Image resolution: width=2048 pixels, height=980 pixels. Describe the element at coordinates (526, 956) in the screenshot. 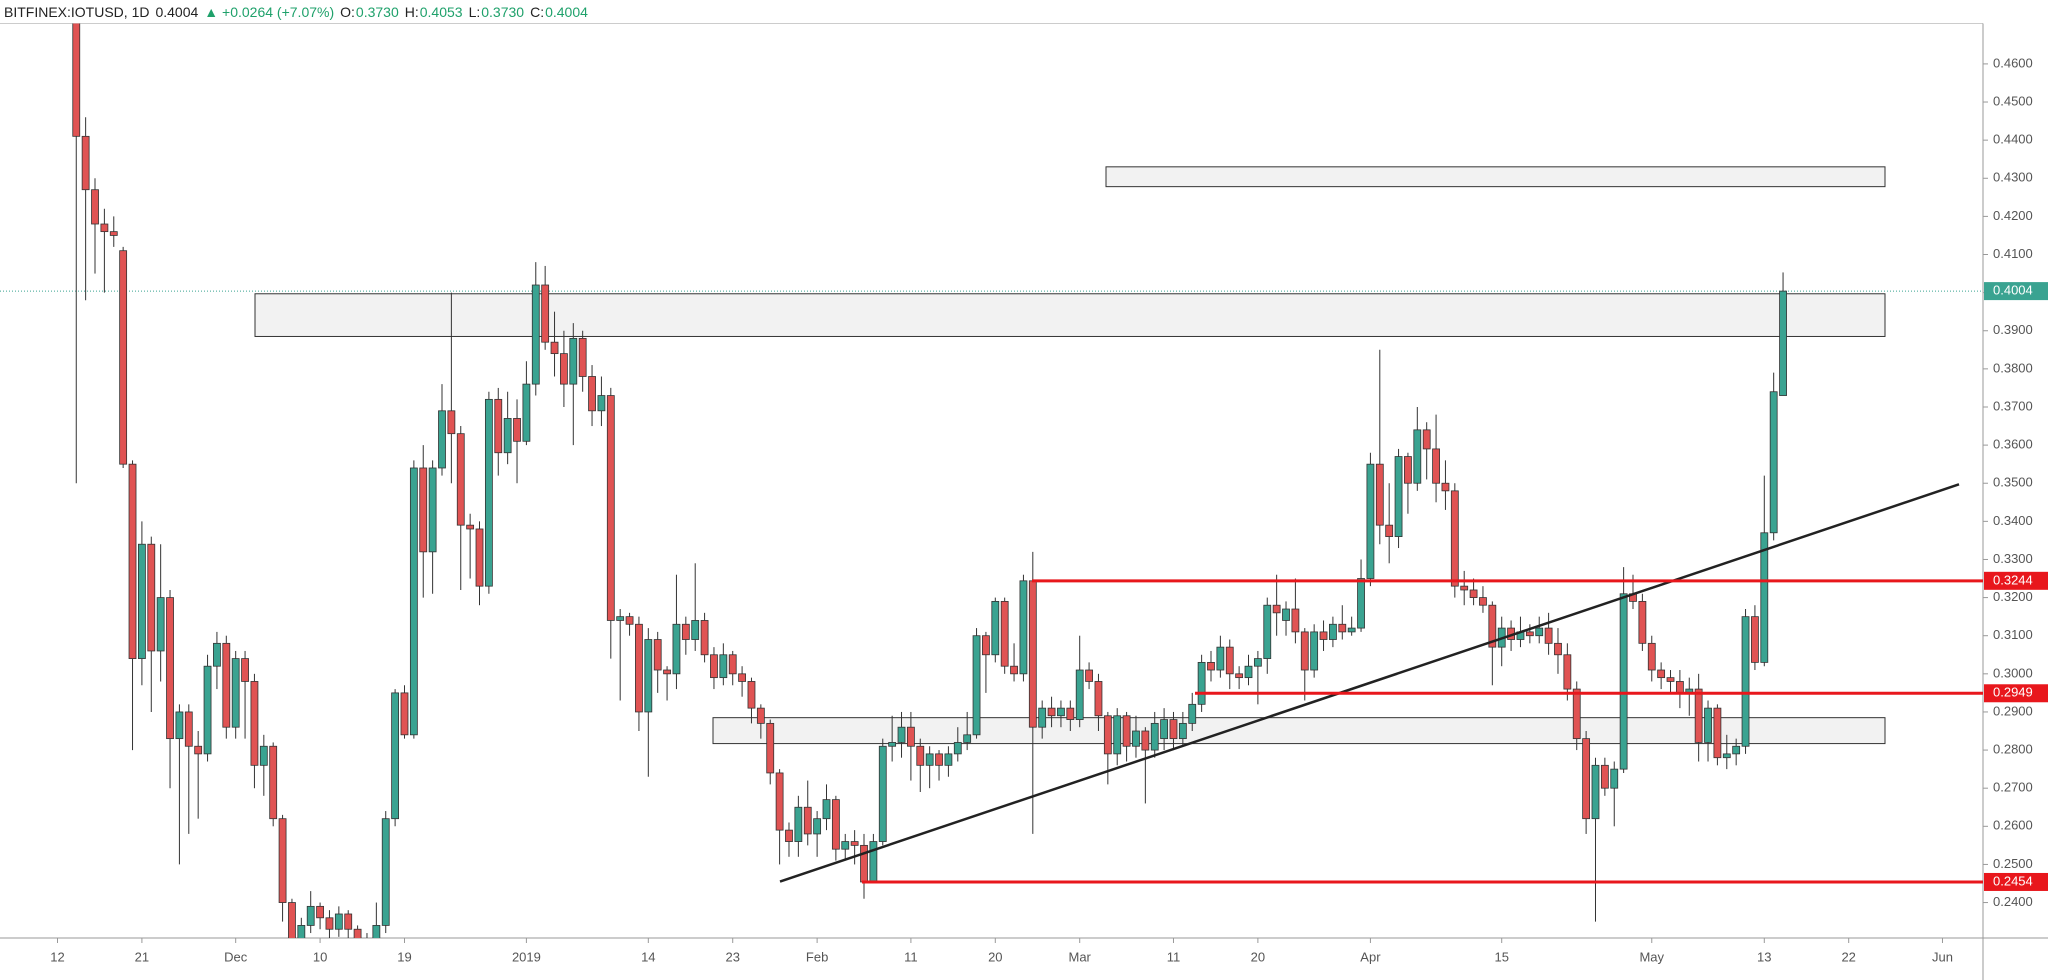

I see `x-tick-label: 2019` at that location.